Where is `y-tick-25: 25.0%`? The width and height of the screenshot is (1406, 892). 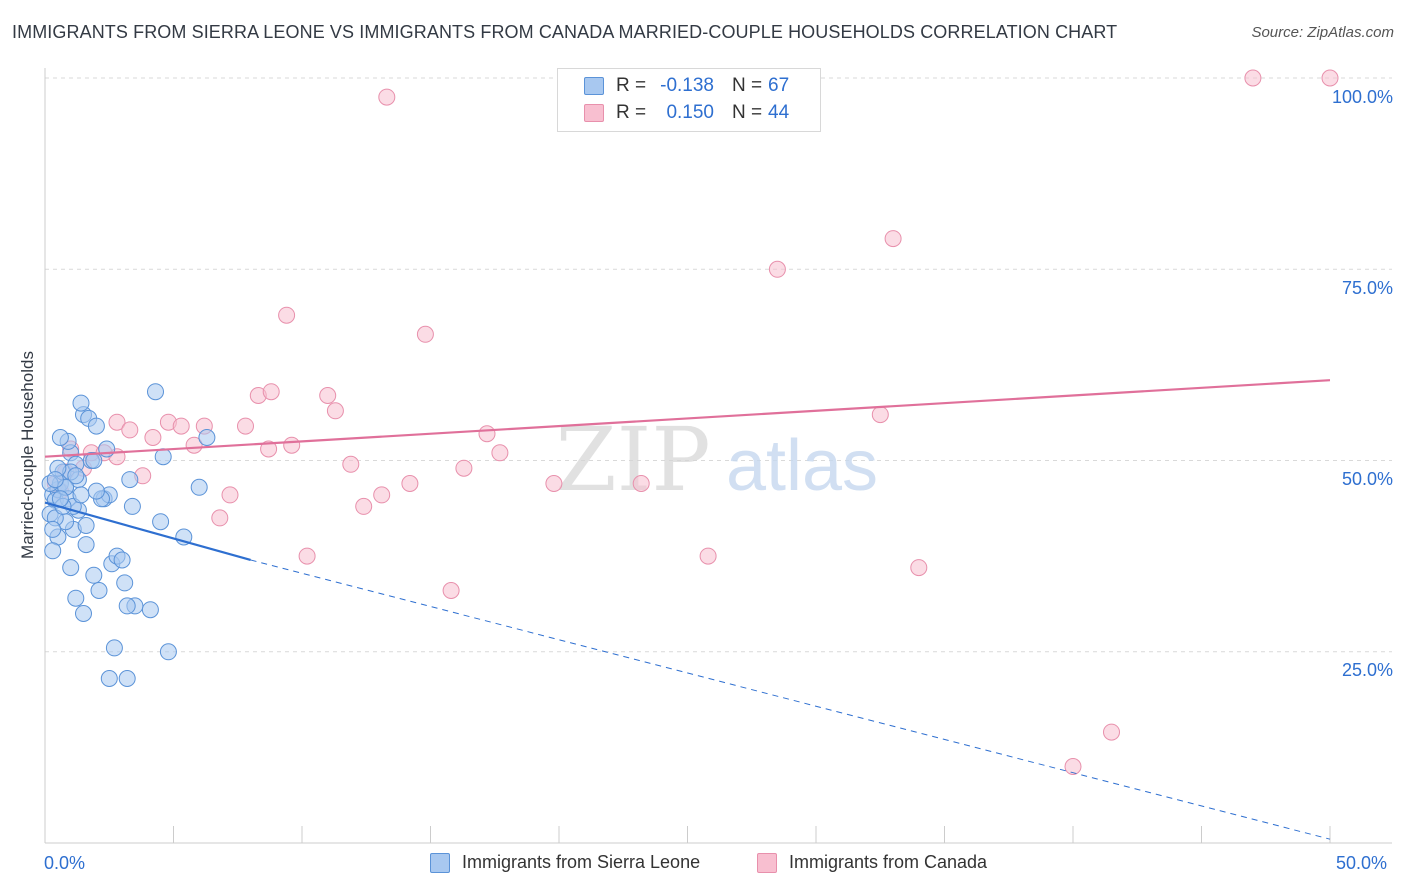 y-tick-25: 25.0% is located at coordinates (1367, 670).